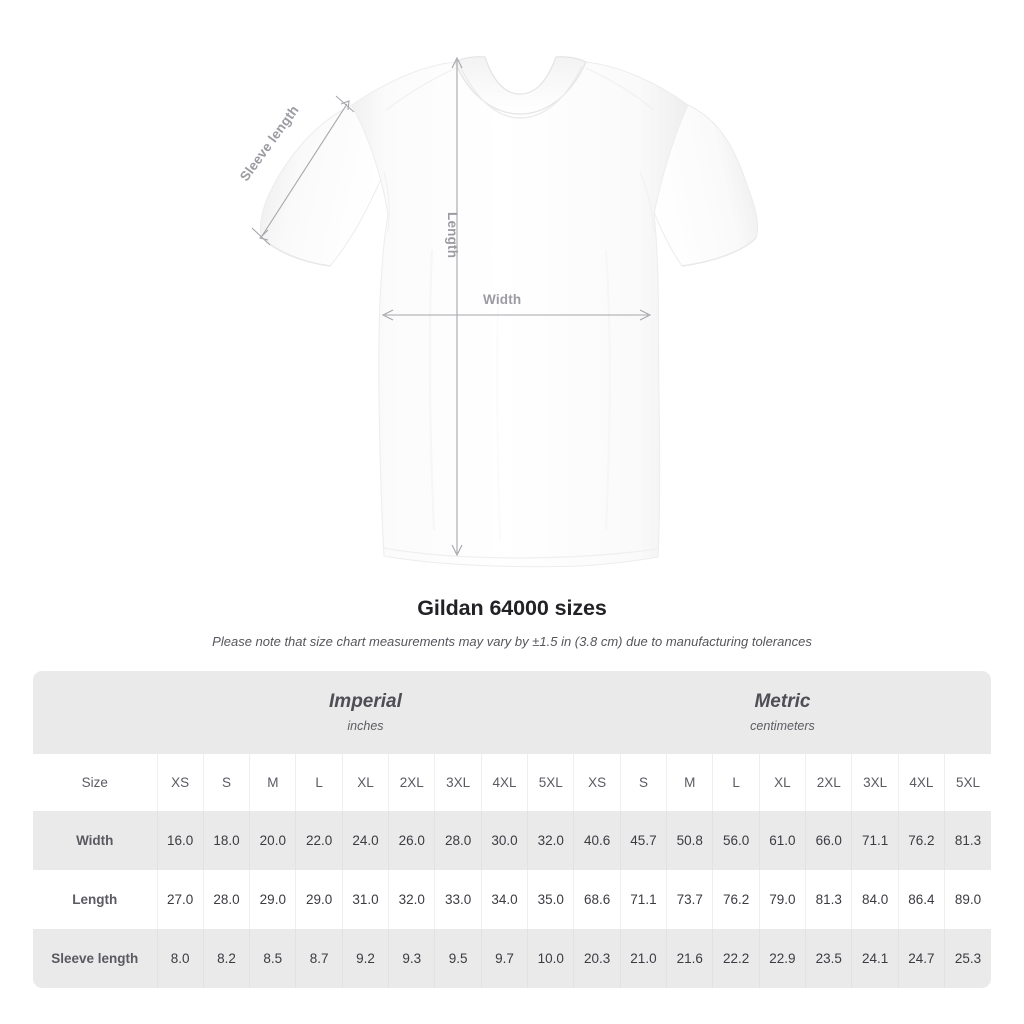  Describe the element at coordinates (272, 840) in the screenshot. I see `measurement-cell: 20.0` at that location.